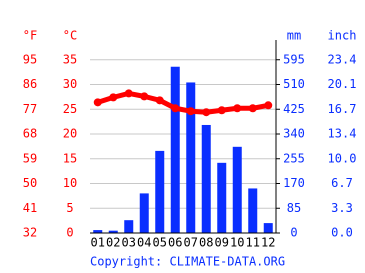  What do you see at coordinates (342, 183) in the screenshot?
I see `inch-tick-label: 6.7` at bounding box center [342, 183].